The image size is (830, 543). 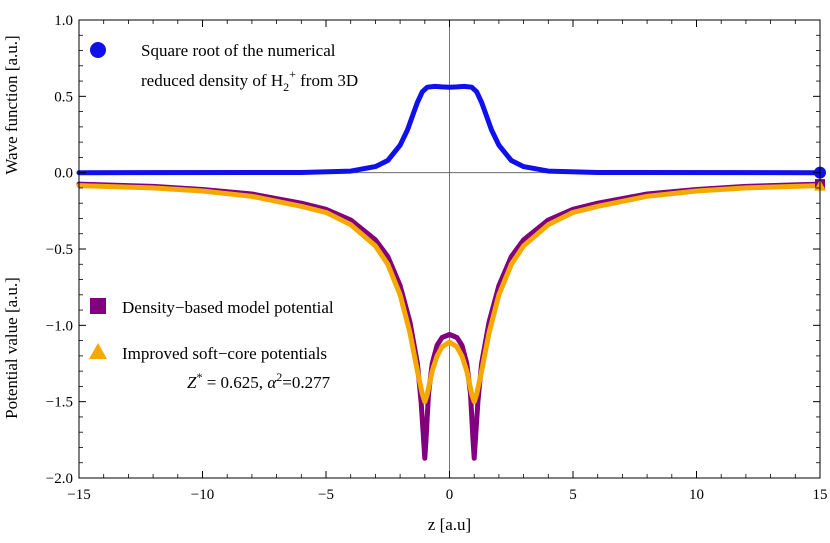 What do you see at coordinates (59, 250) in the screenshot?
I see `y-tick-label: −0.5` at bounding box center [59, 250].